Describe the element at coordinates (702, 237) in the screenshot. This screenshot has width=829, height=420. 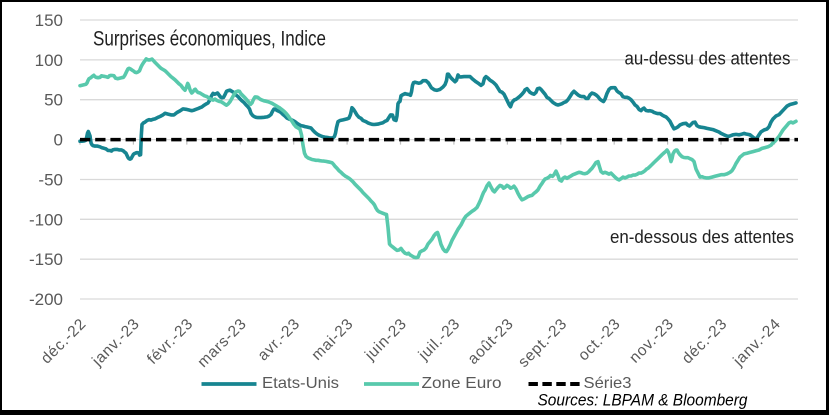
I see `svg-text: en-dessous des attentes` at that location.